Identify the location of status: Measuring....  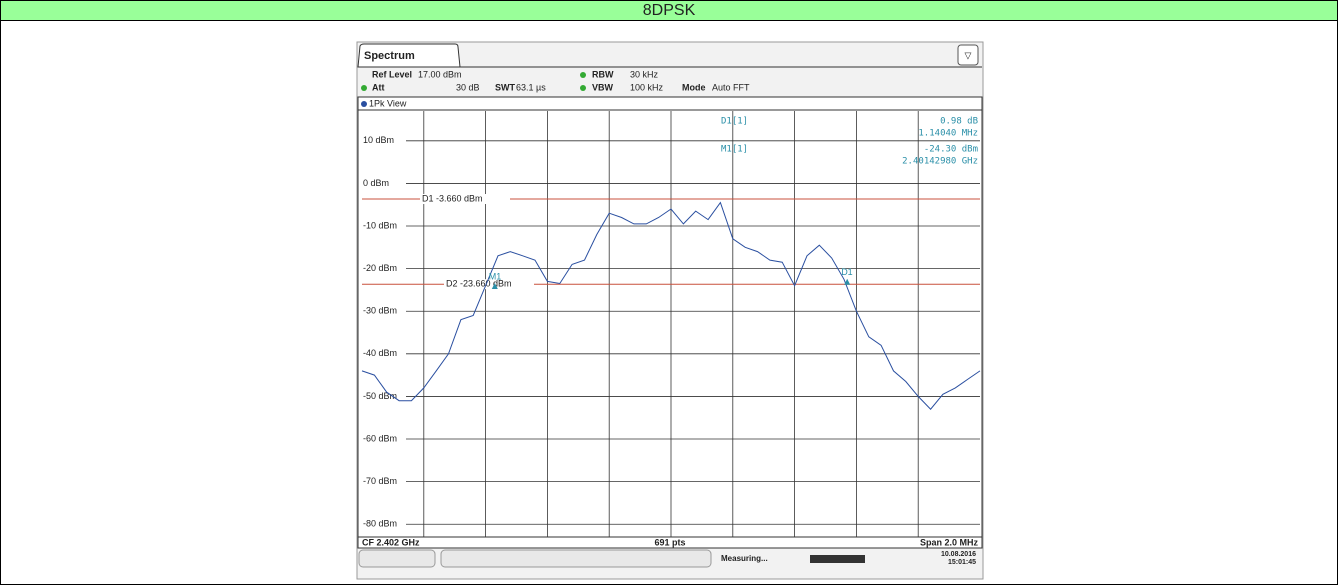
(744, 558).